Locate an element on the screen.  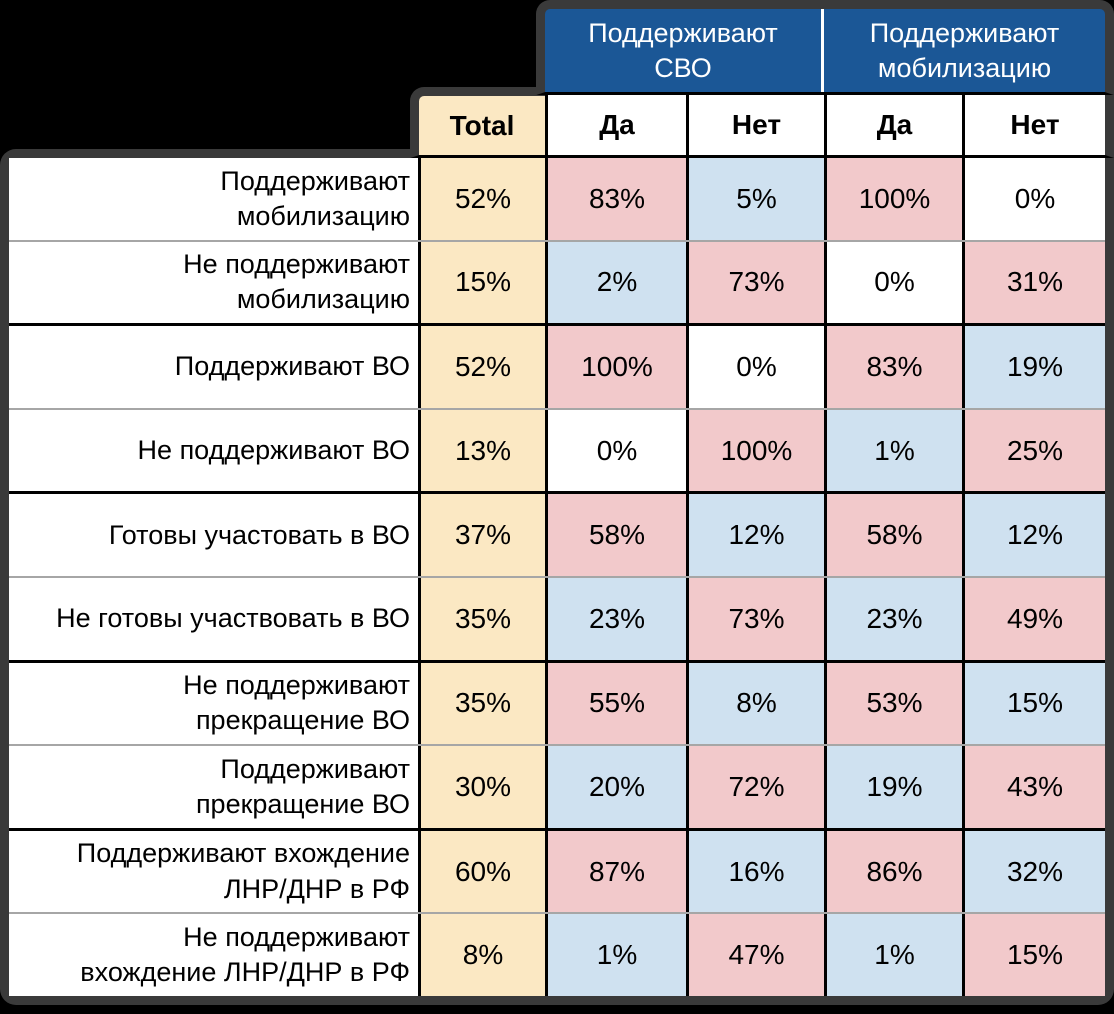
column-group-header-mobilization: Поддерживают мобилизацию is located at coordinates (964, 50).